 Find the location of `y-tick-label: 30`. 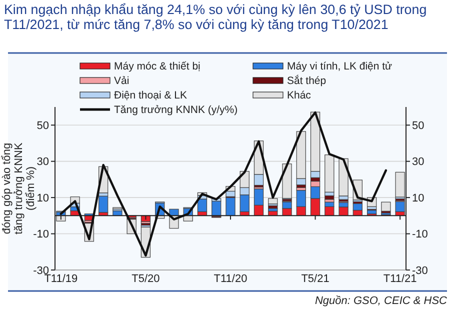

y-tick-label: 30 is located at coordinates (42, 162).